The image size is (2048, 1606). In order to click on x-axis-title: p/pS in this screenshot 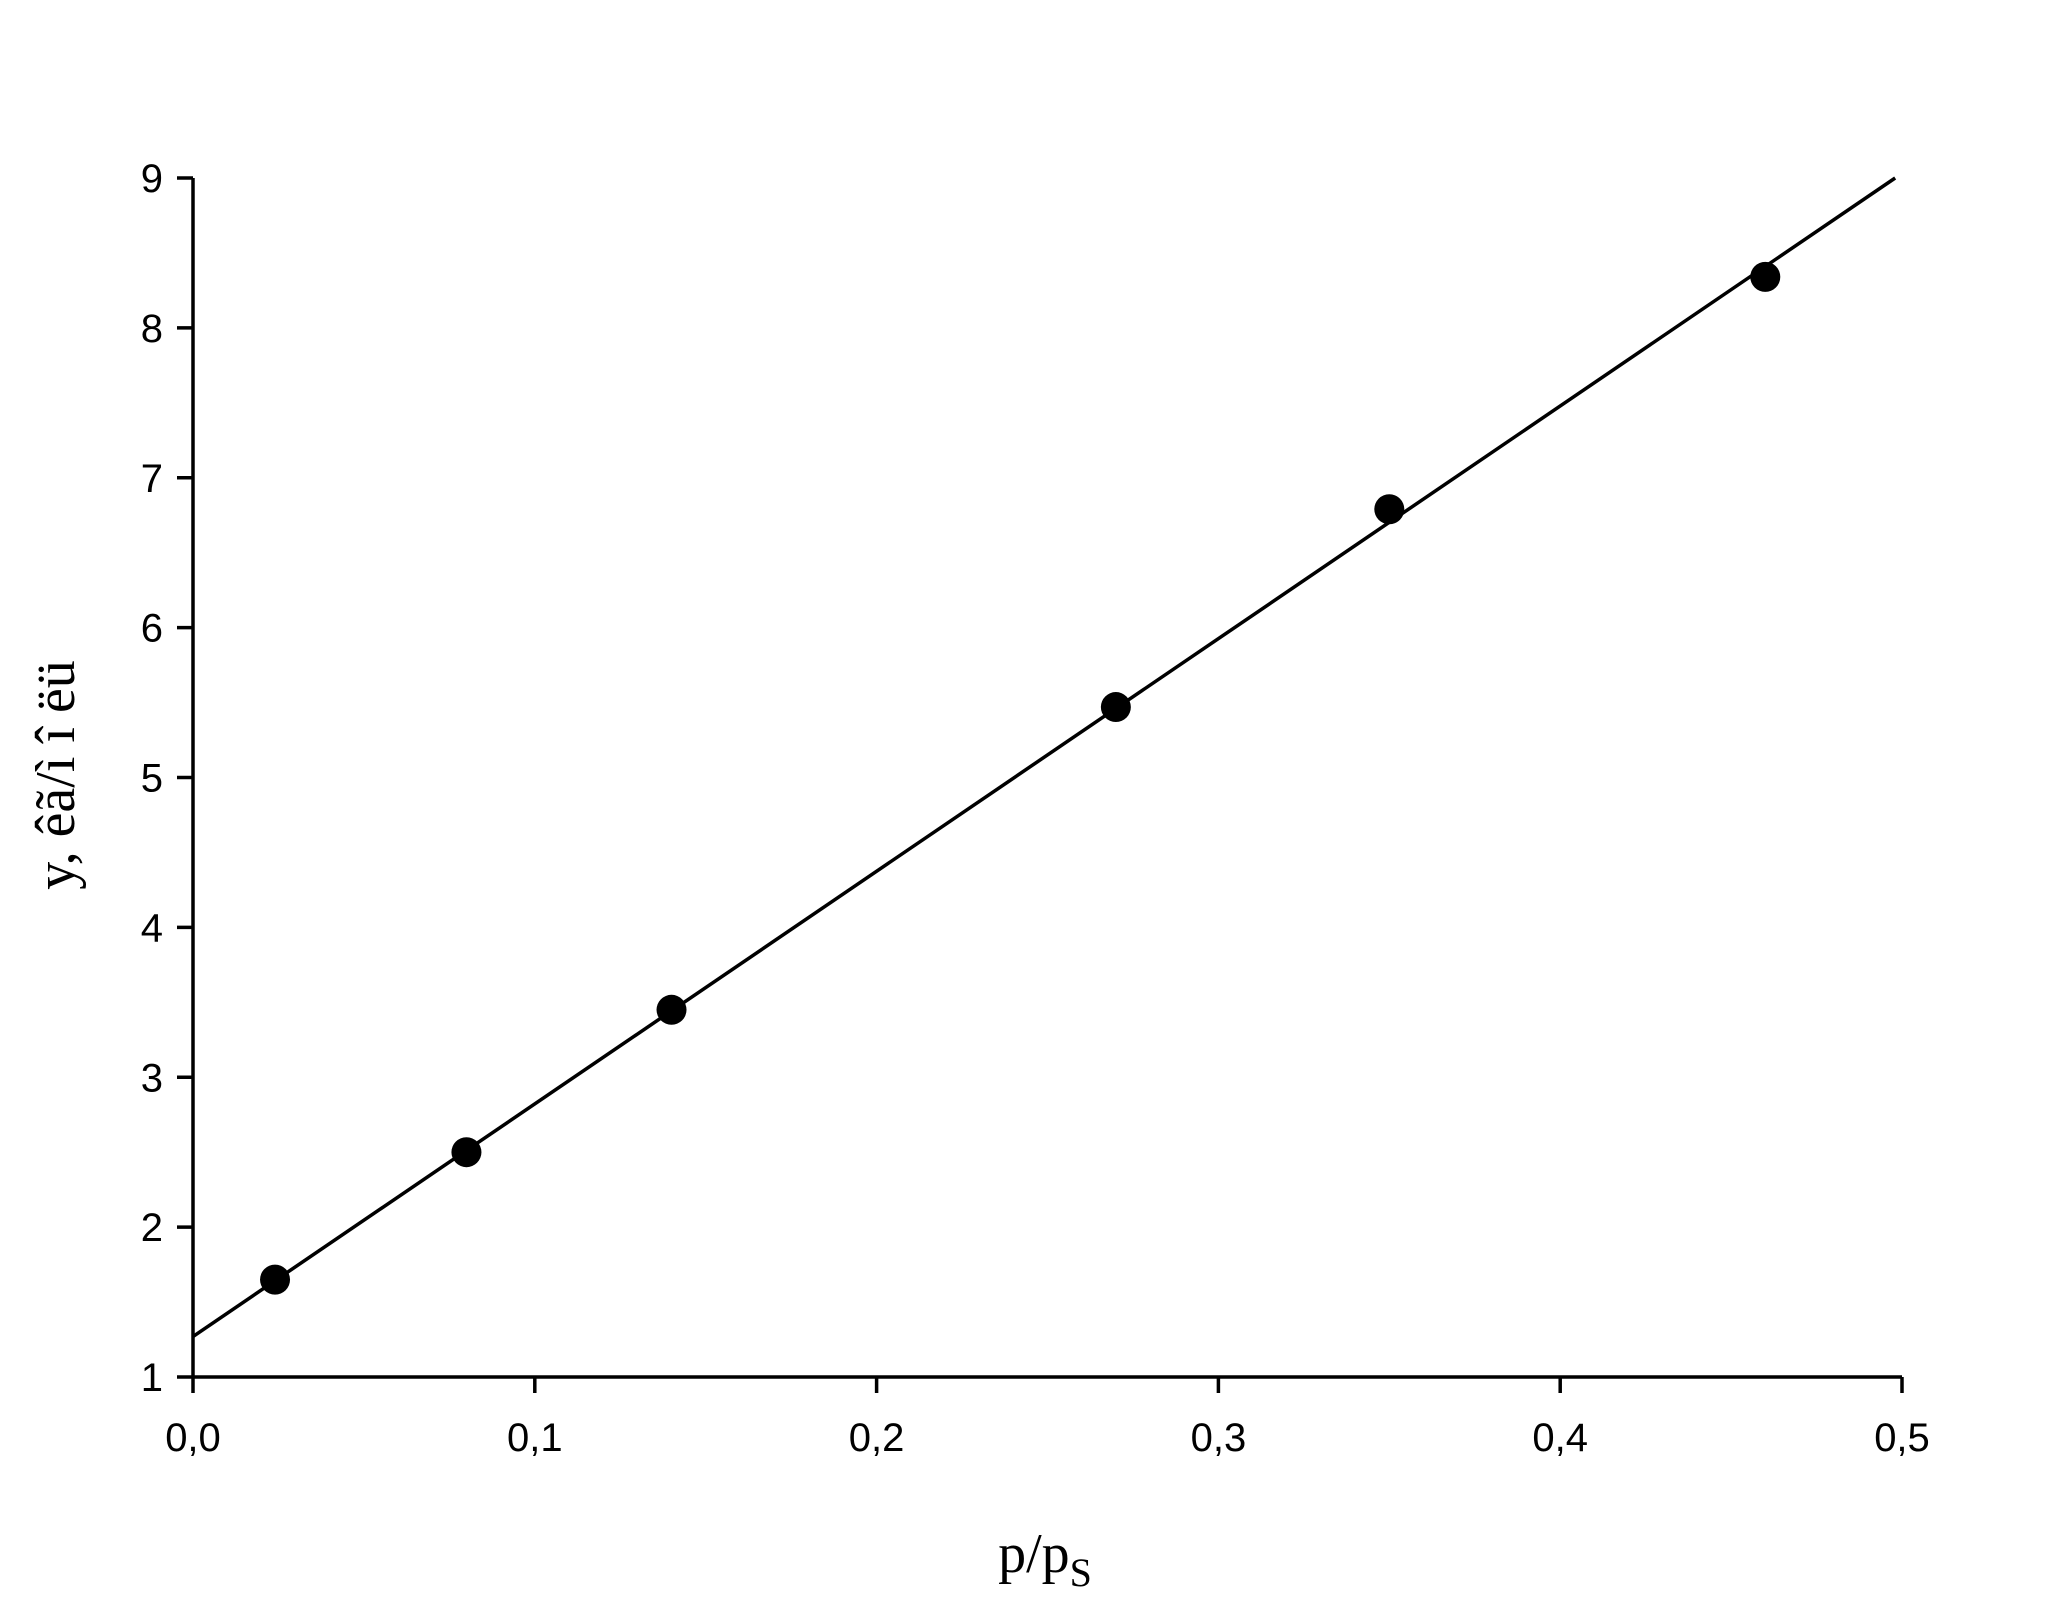, I will do `click(1045, 1559)`.